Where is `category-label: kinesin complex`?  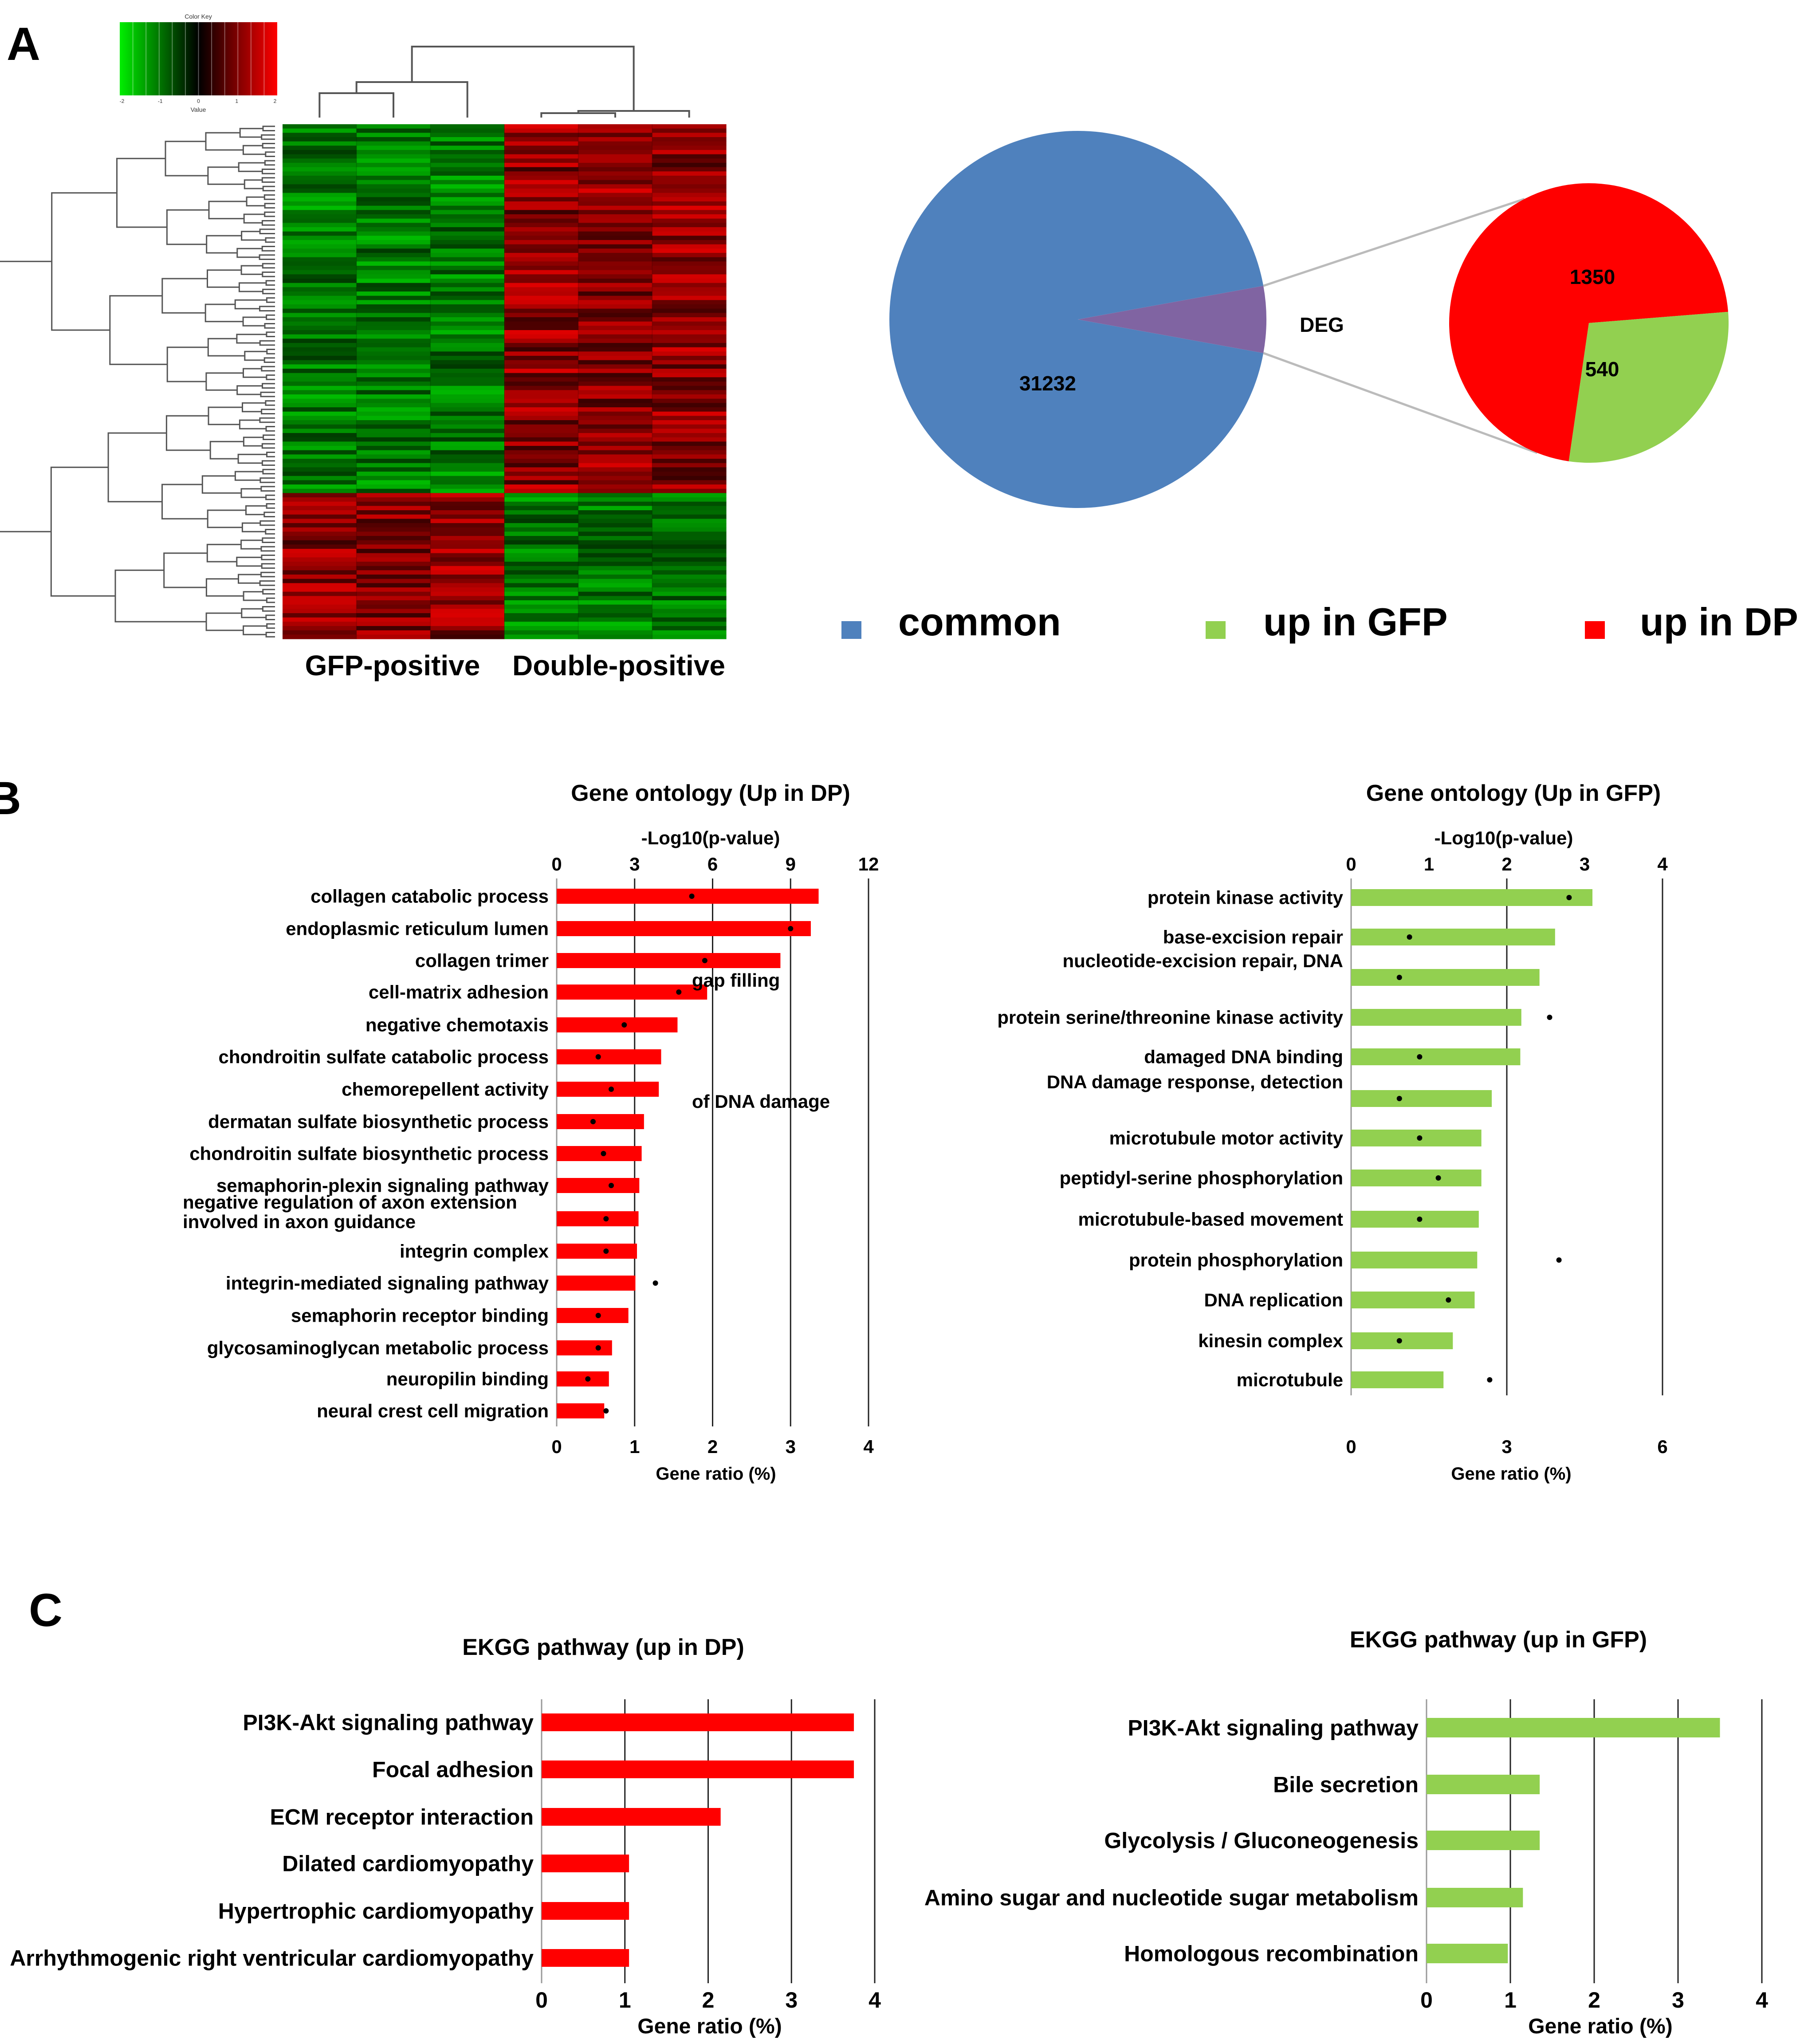 category-label: kinesin complex is located at coordinates (1270, 1341).